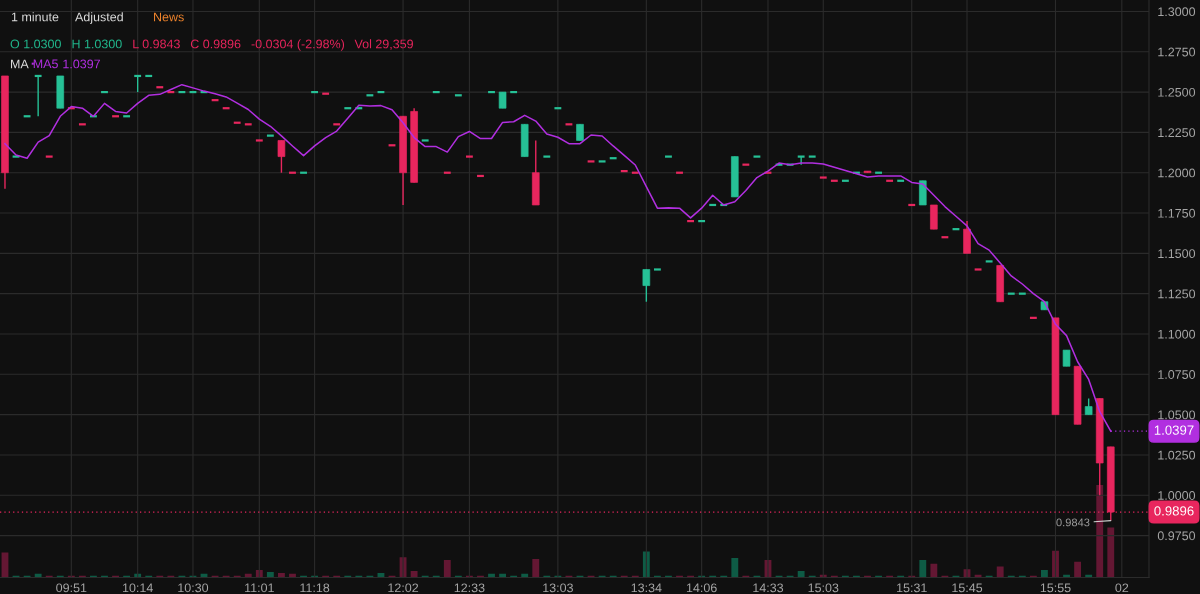  Describe the element at coordinates (215, 44) in the screenshot. I see `annotation: C 0.9896` at that location.